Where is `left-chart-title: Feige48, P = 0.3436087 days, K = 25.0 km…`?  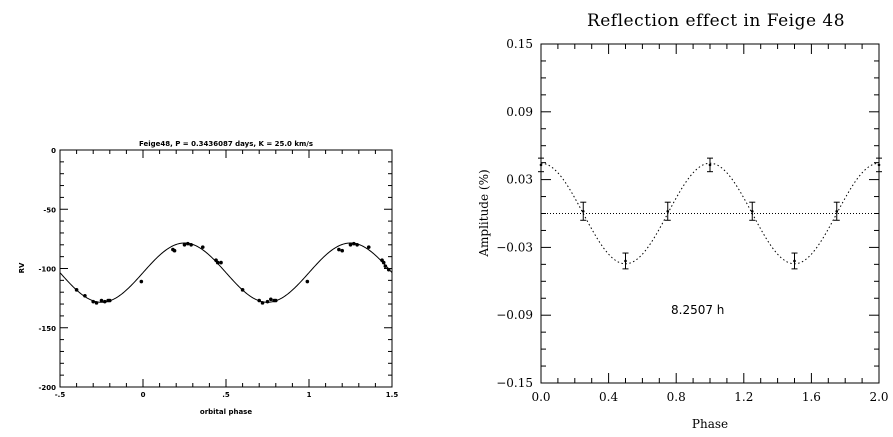 left-chart-title: Feige48, P = 0.3436087 days, K = 25.0 km… is located at coordinates (226, 144).